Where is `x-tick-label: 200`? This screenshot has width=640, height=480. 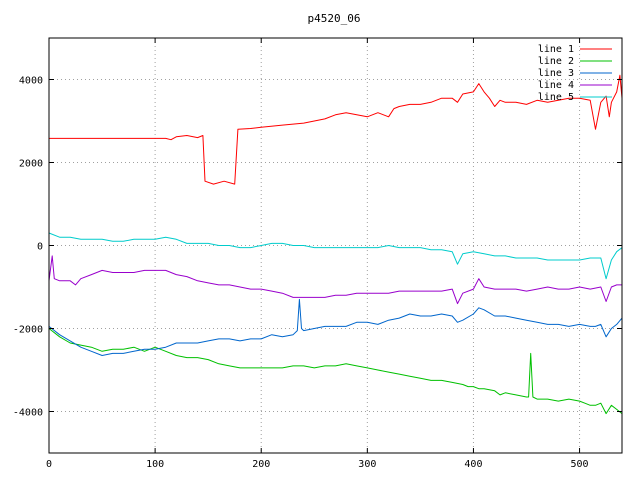 x-tick-label: 200 is located at coordinates (261, 464).